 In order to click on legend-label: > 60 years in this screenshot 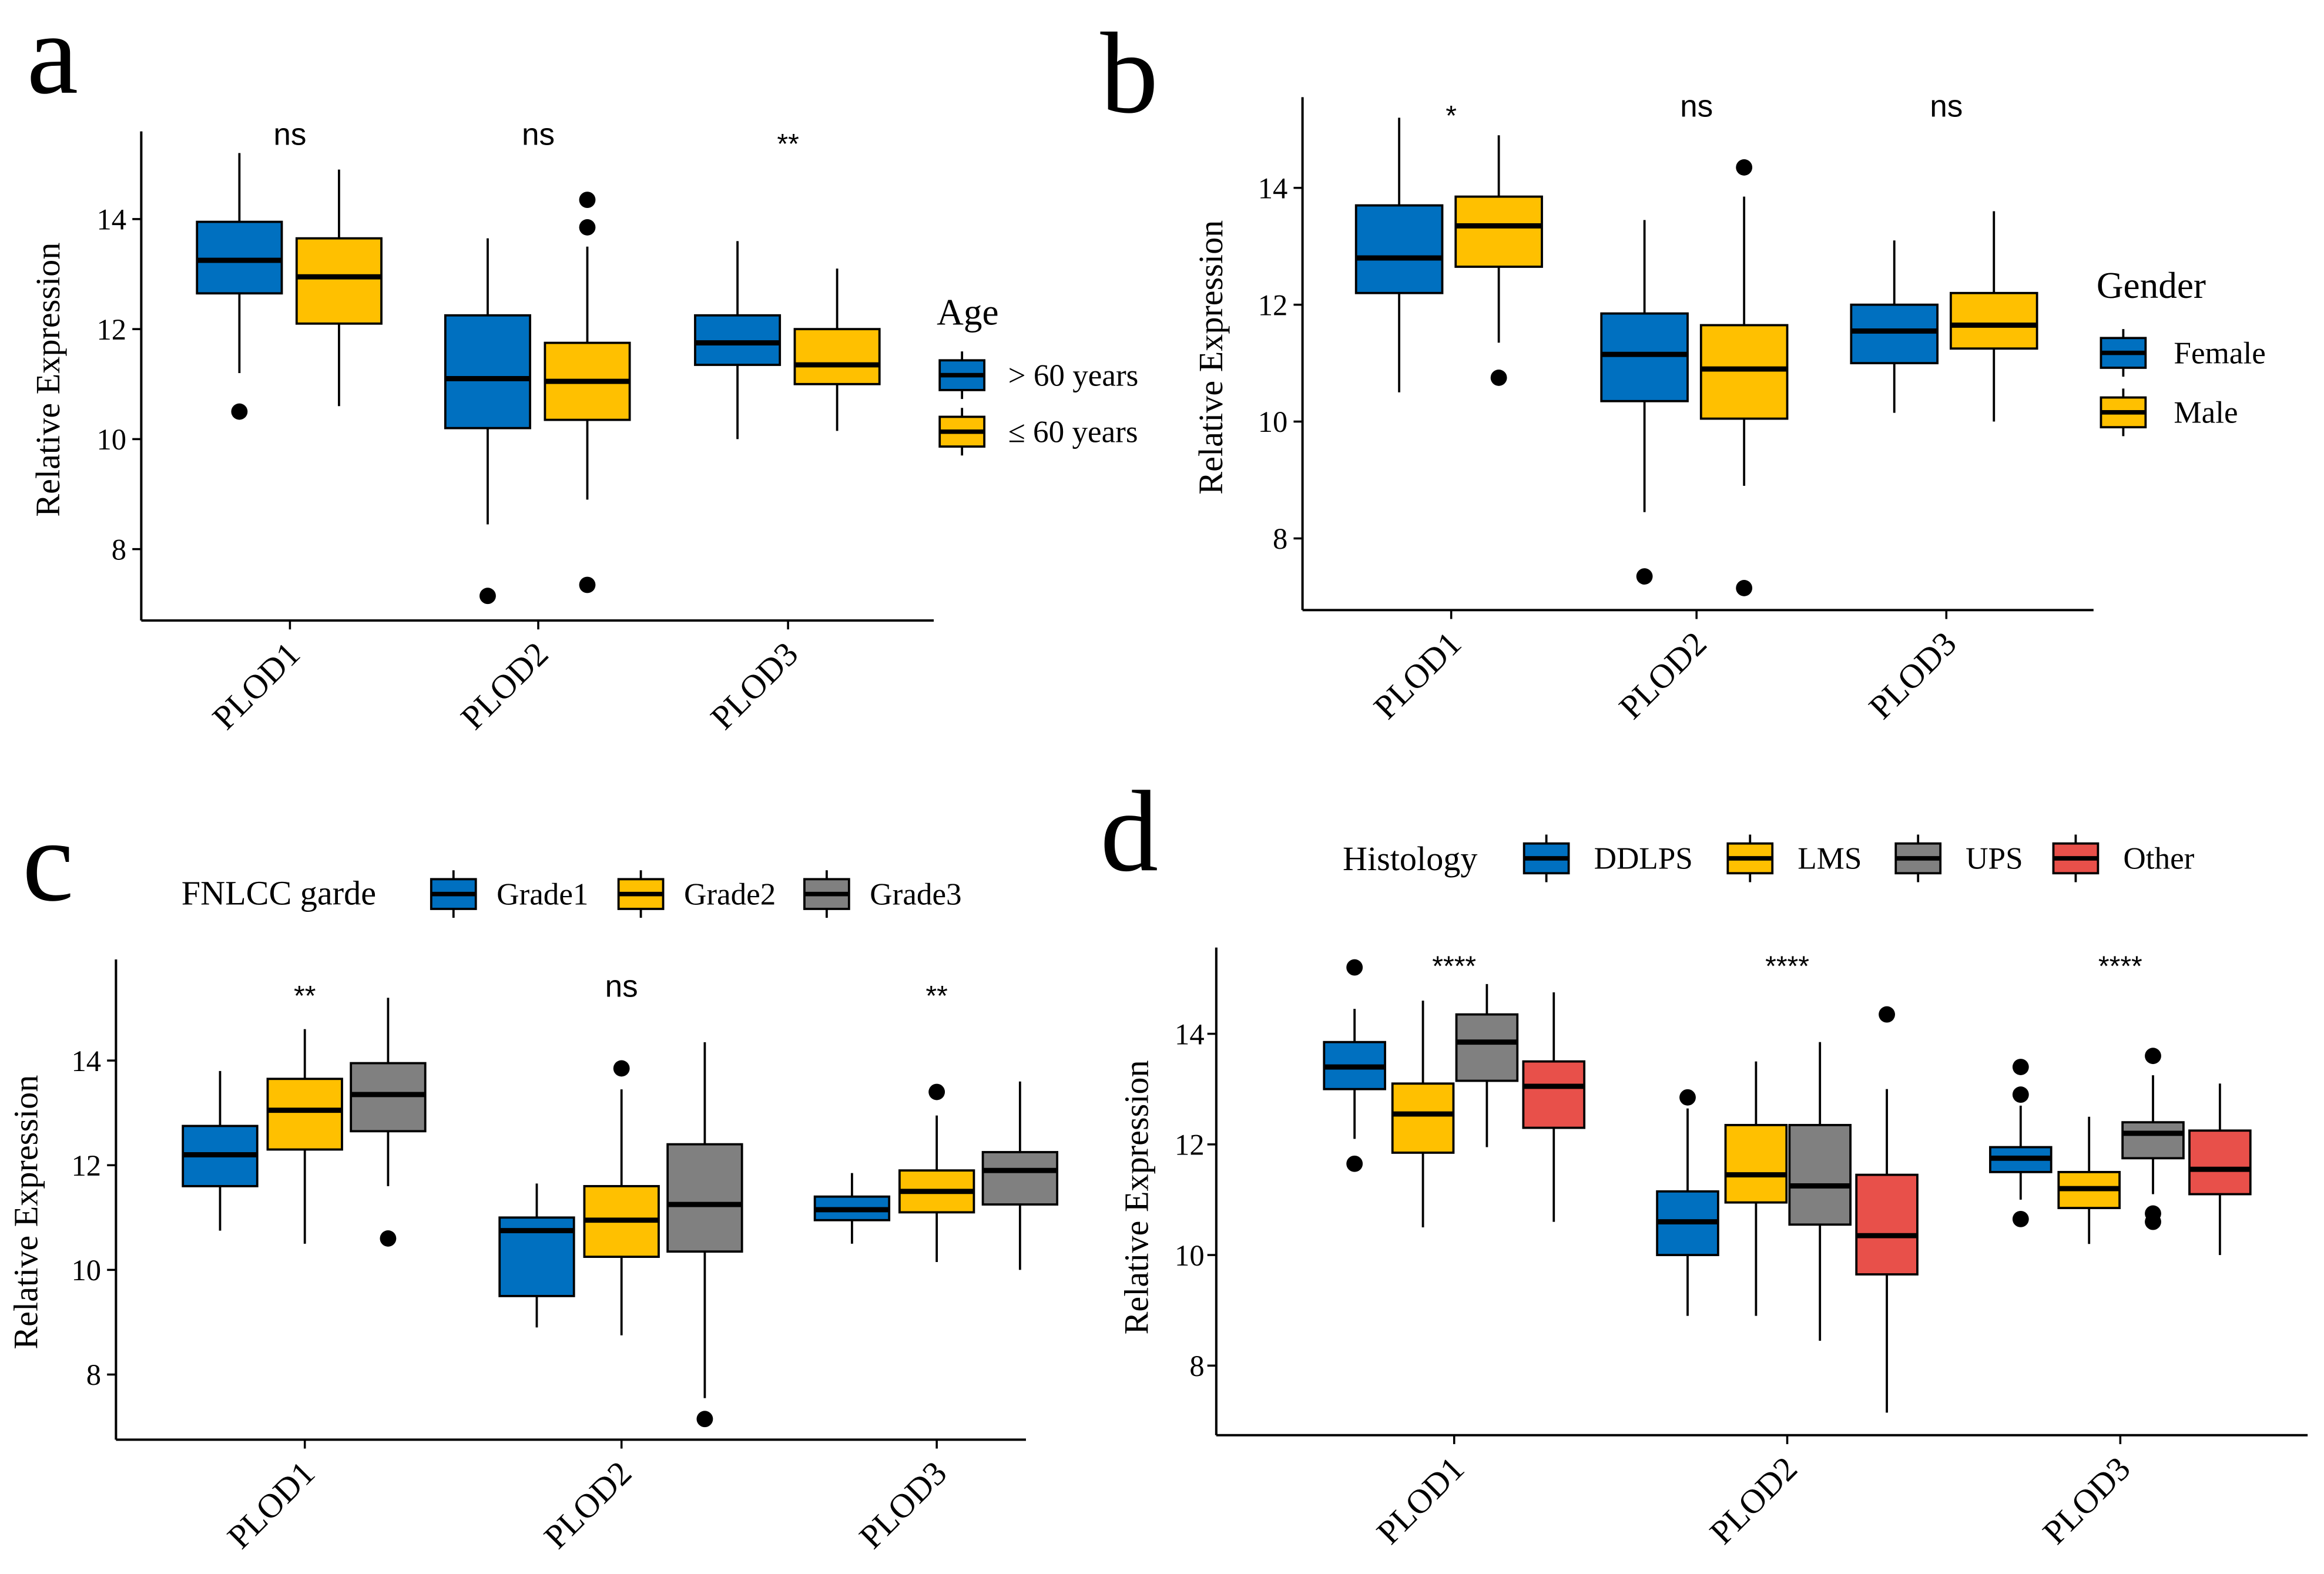, I will do `click(1074, 375)`.